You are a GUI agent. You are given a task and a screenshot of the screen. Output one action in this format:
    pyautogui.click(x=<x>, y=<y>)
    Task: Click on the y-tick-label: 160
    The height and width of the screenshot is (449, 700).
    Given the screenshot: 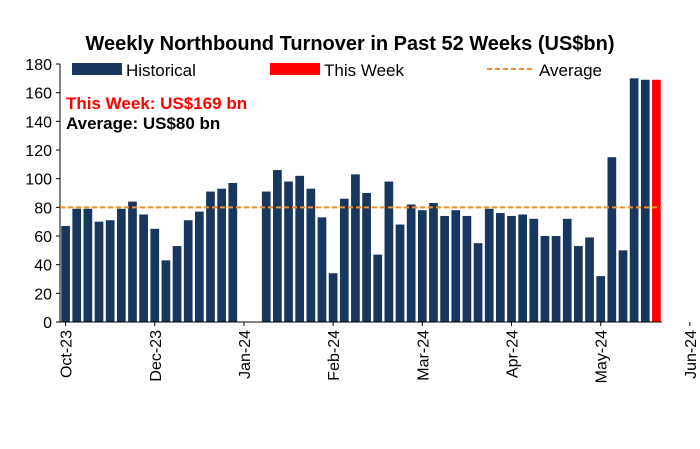 What is the action you would take?
    pyautogui.click(x=38, y=94)
    